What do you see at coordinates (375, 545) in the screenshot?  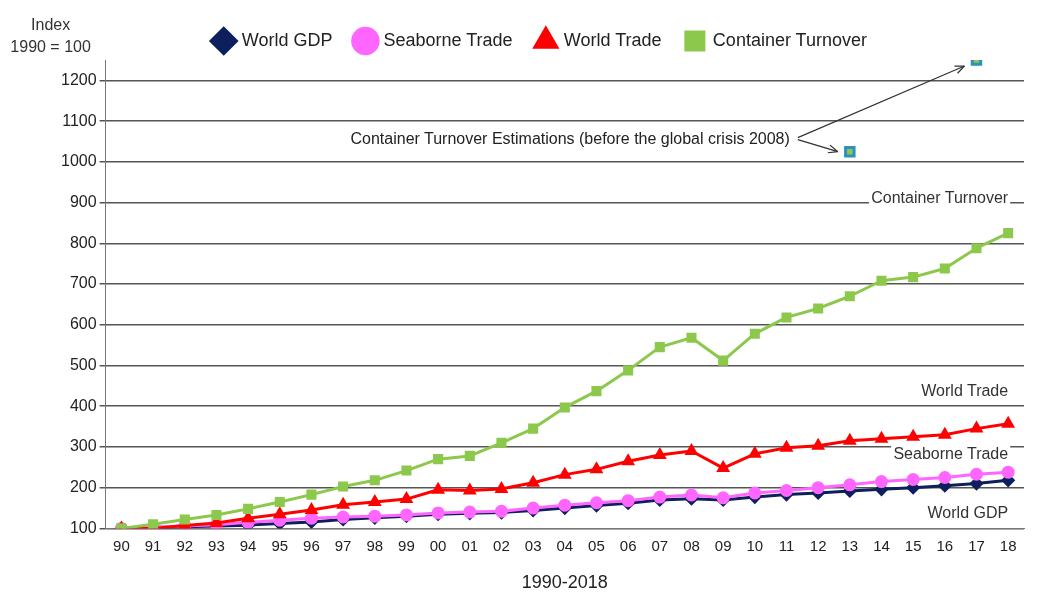 I see `x-tick-label: 98` at bounding box center [375, 545].